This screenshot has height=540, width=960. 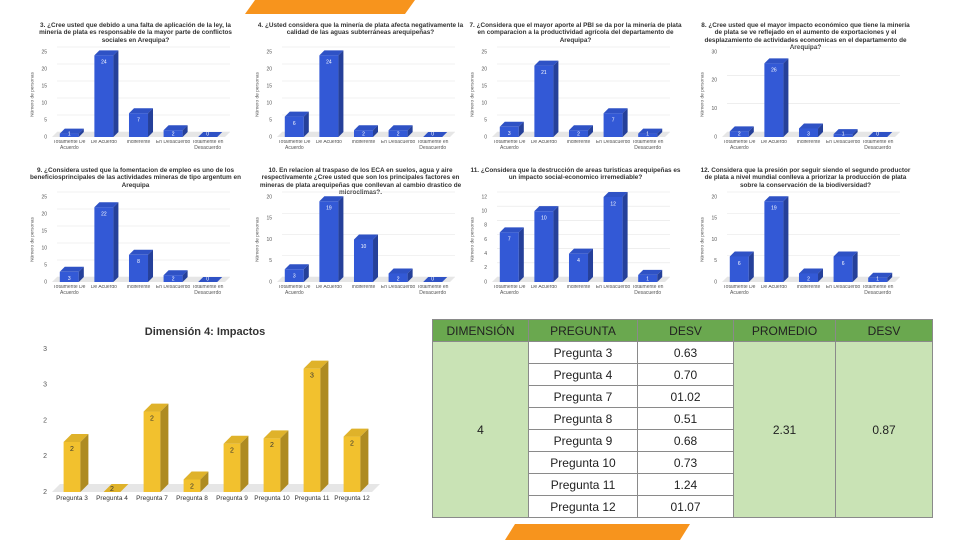 What do you see at coordinates (647, 279) in the screenshot?
I see `data-label: 1` at bounding box center [647, 279].